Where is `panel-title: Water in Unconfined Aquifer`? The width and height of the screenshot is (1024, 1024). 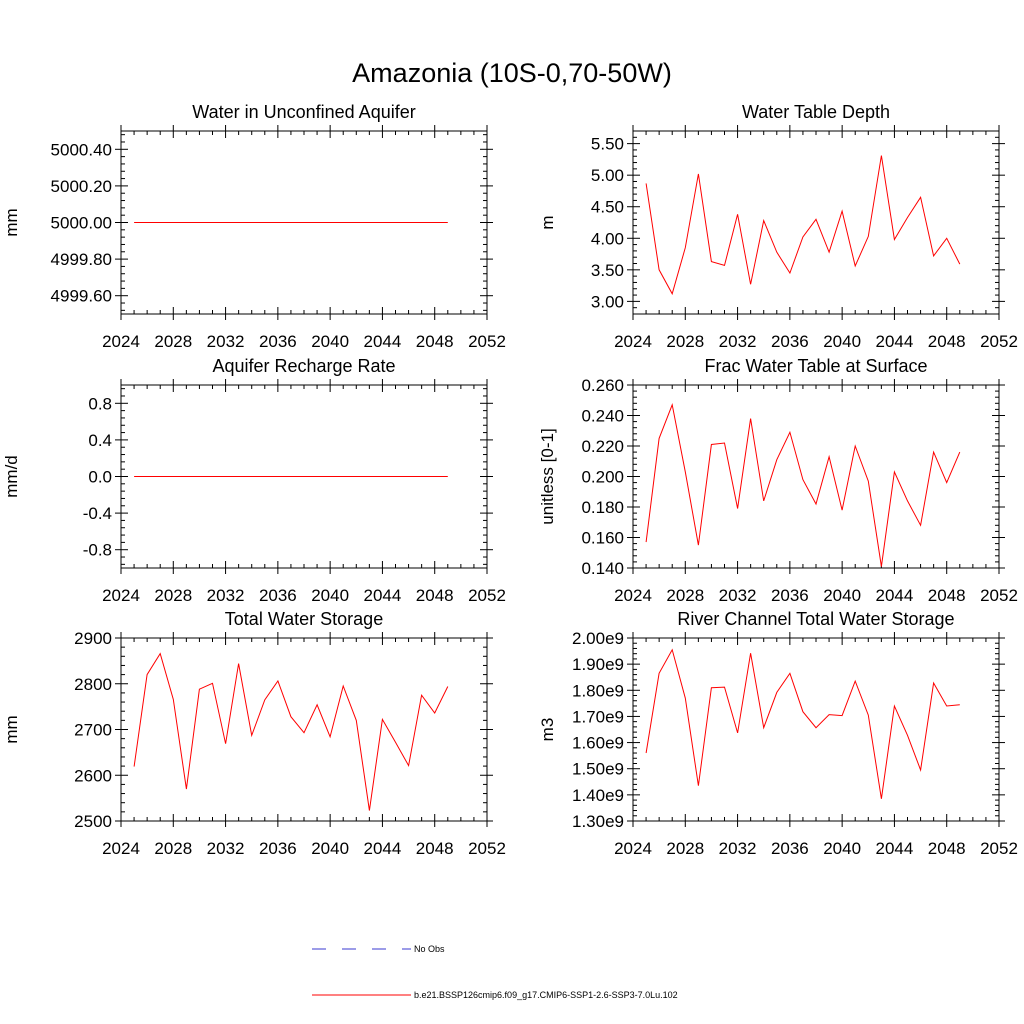 panel-title: Water in Unconfined Aquifer is located at coordinates (303, 112).